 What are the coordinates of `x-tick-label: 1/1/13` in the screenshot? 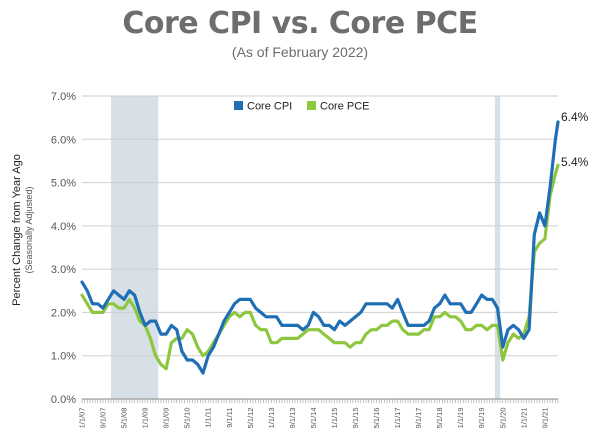 It's located at (271, 418).